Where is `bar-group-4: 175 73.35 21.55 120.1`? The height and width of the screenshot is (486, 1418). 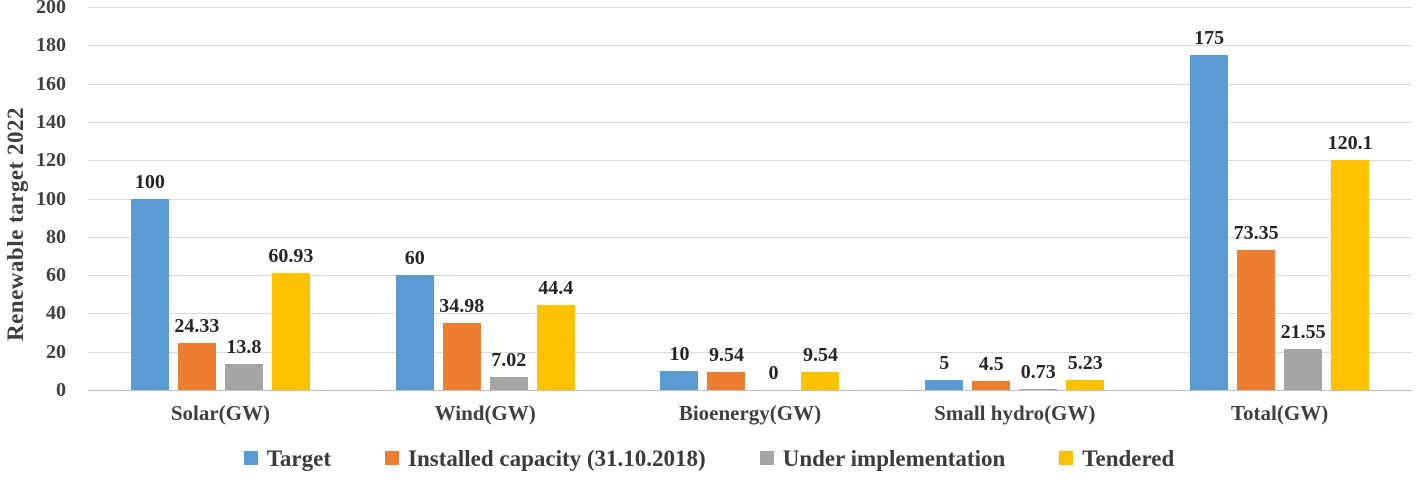
bar-group-4: 175 73.35 21.55 120.1 is located at coordinates (1279, 198).